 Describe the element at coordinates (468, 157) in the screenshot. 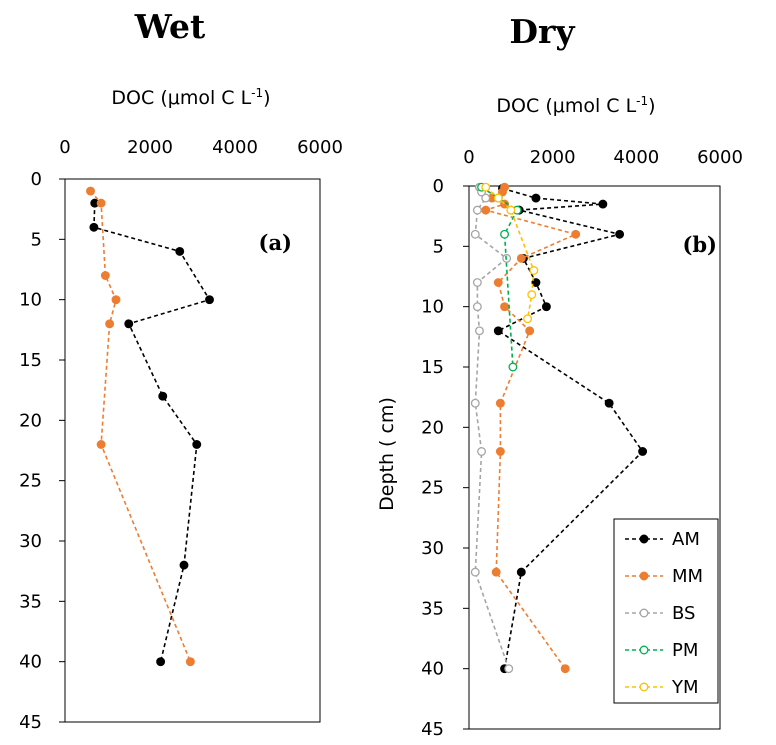

I see `panel-b-x-tick-label: 0` at that location.